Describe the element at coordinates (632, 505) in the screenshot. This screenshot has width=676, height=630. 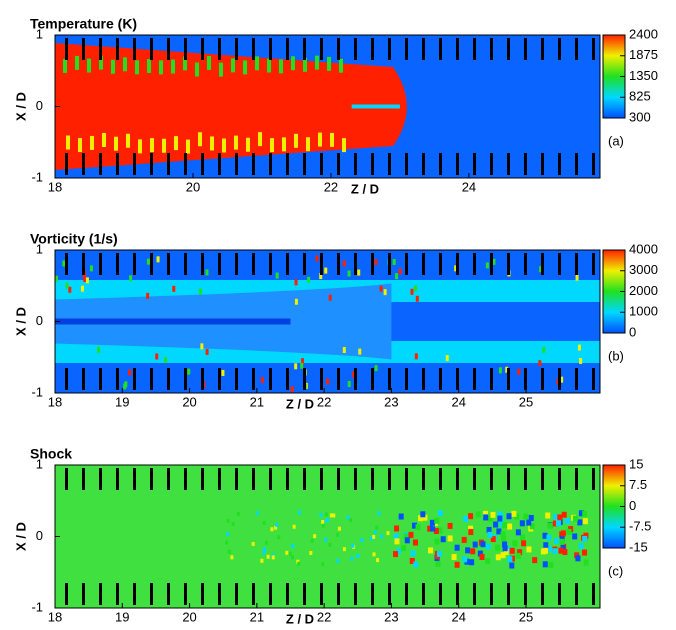
I see `colorbar-label: 0` at that location.